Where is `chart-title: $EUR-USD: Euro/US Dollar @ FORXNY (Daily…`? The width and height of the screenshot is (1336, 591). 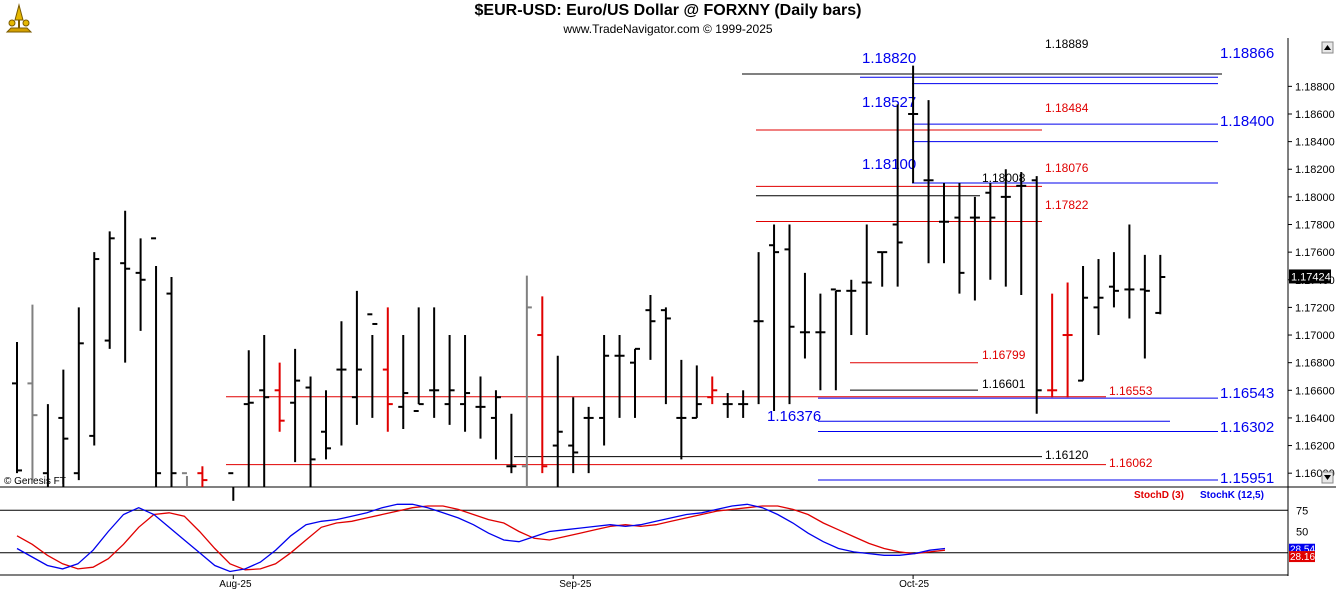 chart-title: $EUR-USD: Euro/US Dollar @ FORXNY (Daily… is located at coordinates (668, 10).